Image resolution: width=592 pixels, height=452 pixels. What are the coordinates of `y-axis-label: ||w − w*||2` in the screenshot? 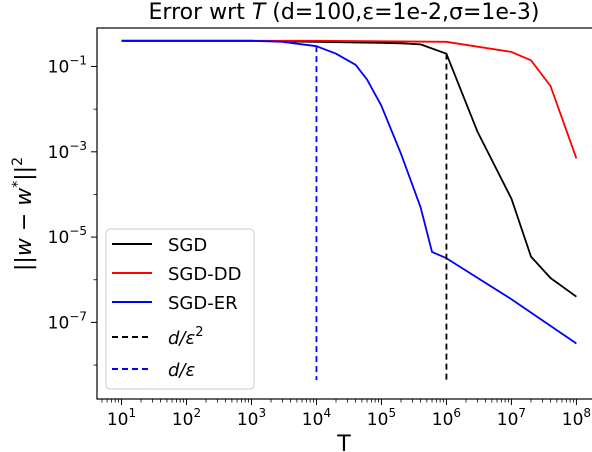 It's located at (23, 214).